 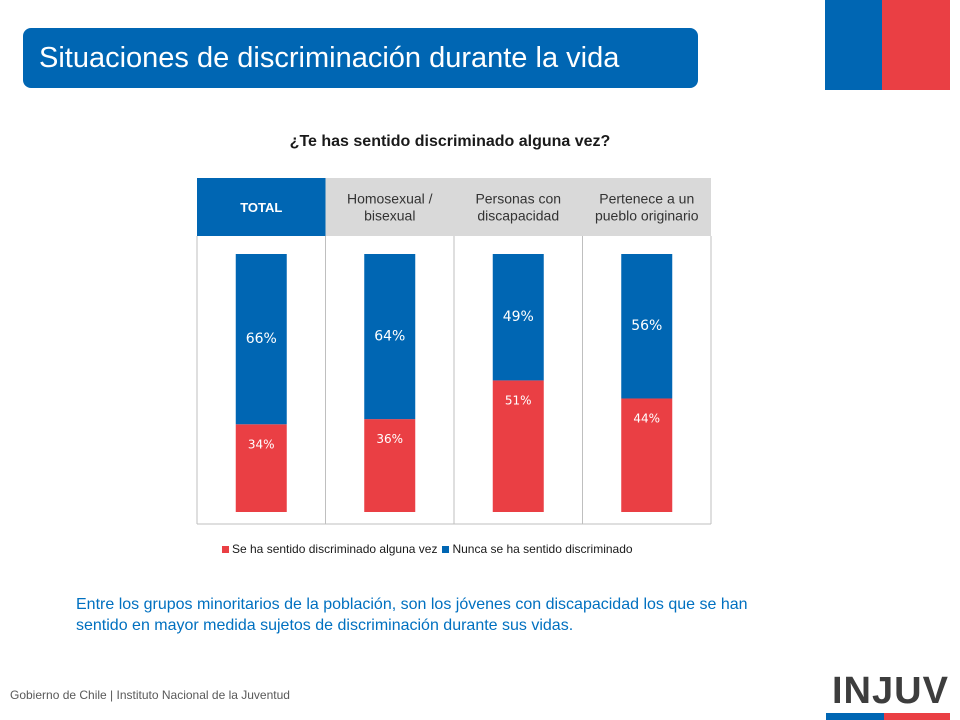 I want to click on chart-title: ¿Te has sentido discriminado alguna vez?, so click(x=450, y=141).